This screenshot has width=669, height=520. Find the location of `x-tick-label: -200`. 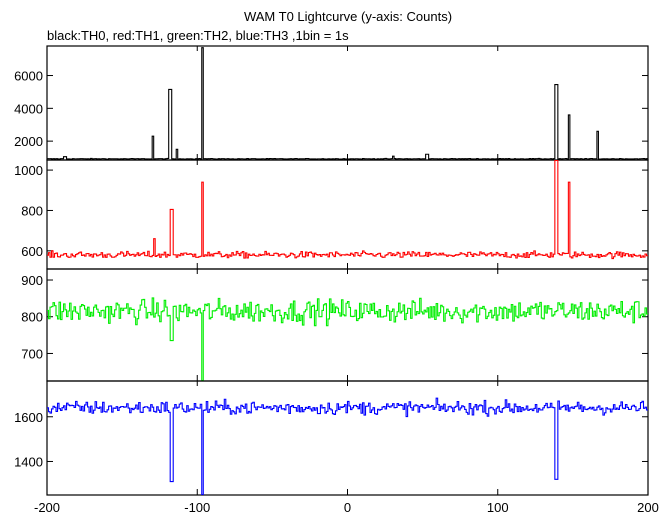

x-tick-label: -200 is located at coordinates (47, 507).